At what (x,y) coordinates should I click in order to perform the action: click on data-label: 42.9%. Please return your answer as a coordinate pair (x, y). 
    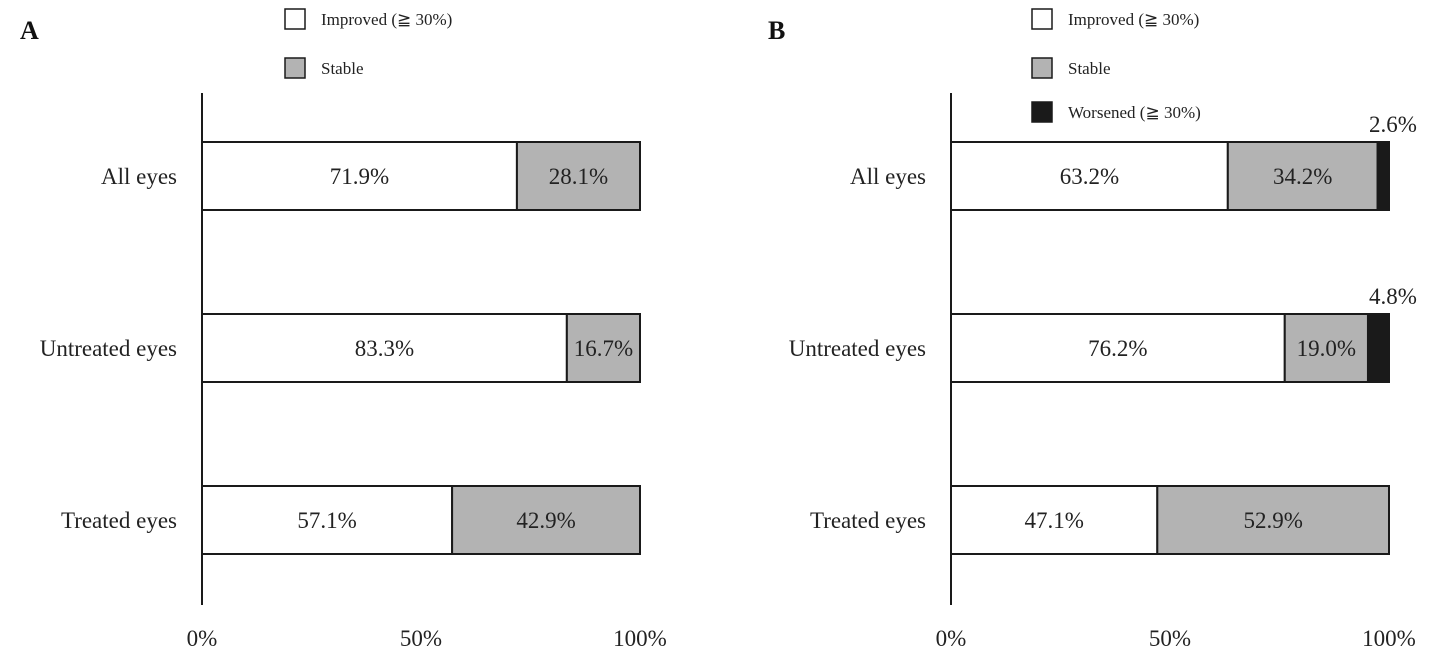
    Looking at the image, I should click on (545, 520).